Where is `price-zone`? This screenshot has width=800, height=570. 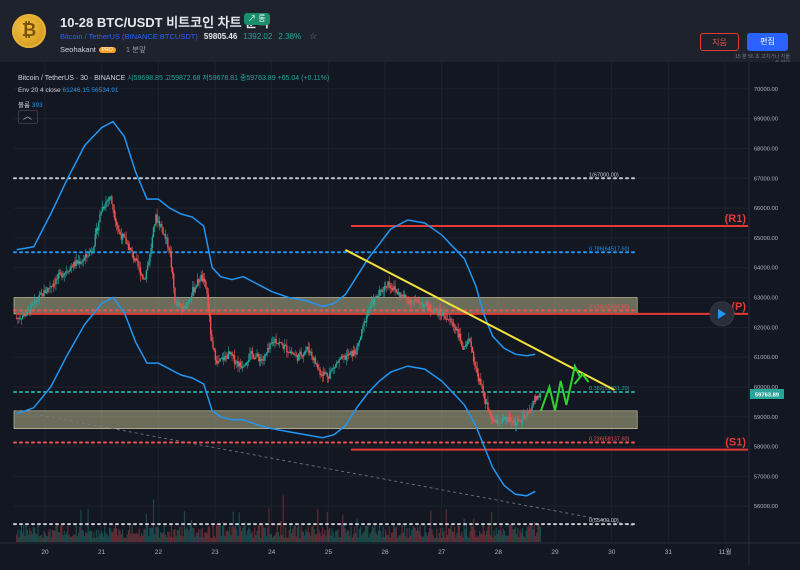 price-zone is located at coordinates (325, 420).